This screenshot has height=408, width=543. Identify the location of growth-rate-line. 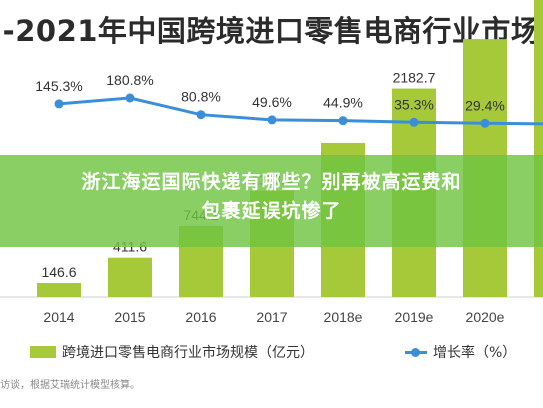
(300, 111).